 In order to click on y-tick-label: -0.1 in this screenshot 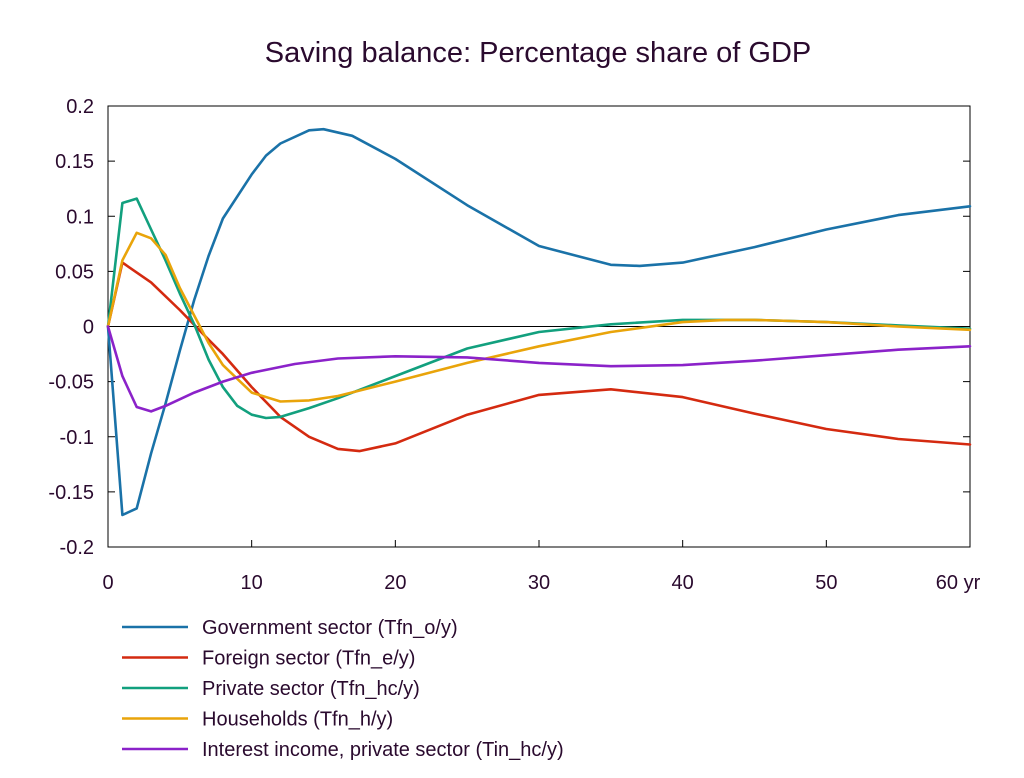, I will do `click(77, 438)`.